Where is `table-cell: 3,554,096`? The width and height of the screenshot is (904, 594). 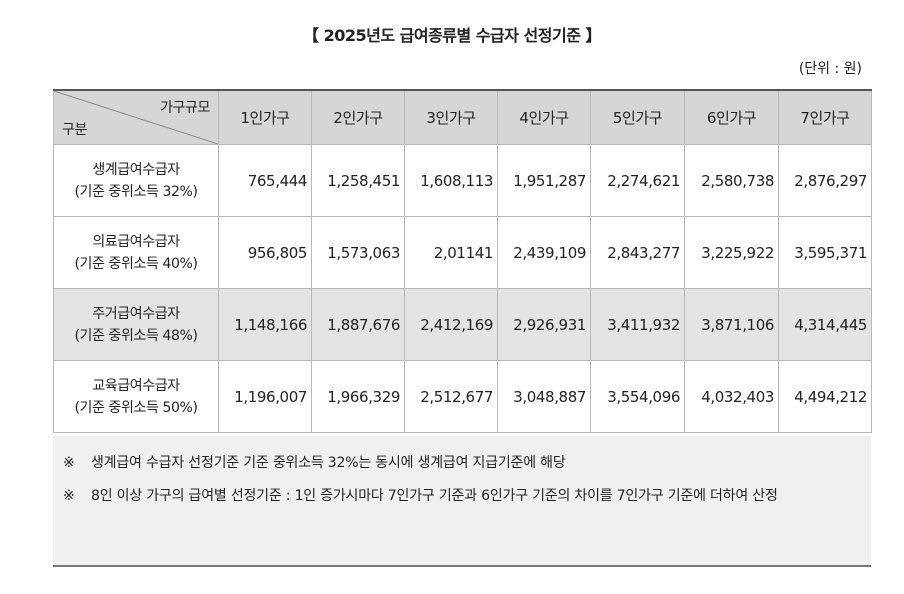
table-cell: 3,554,096 is located at coordinates (637, 396).